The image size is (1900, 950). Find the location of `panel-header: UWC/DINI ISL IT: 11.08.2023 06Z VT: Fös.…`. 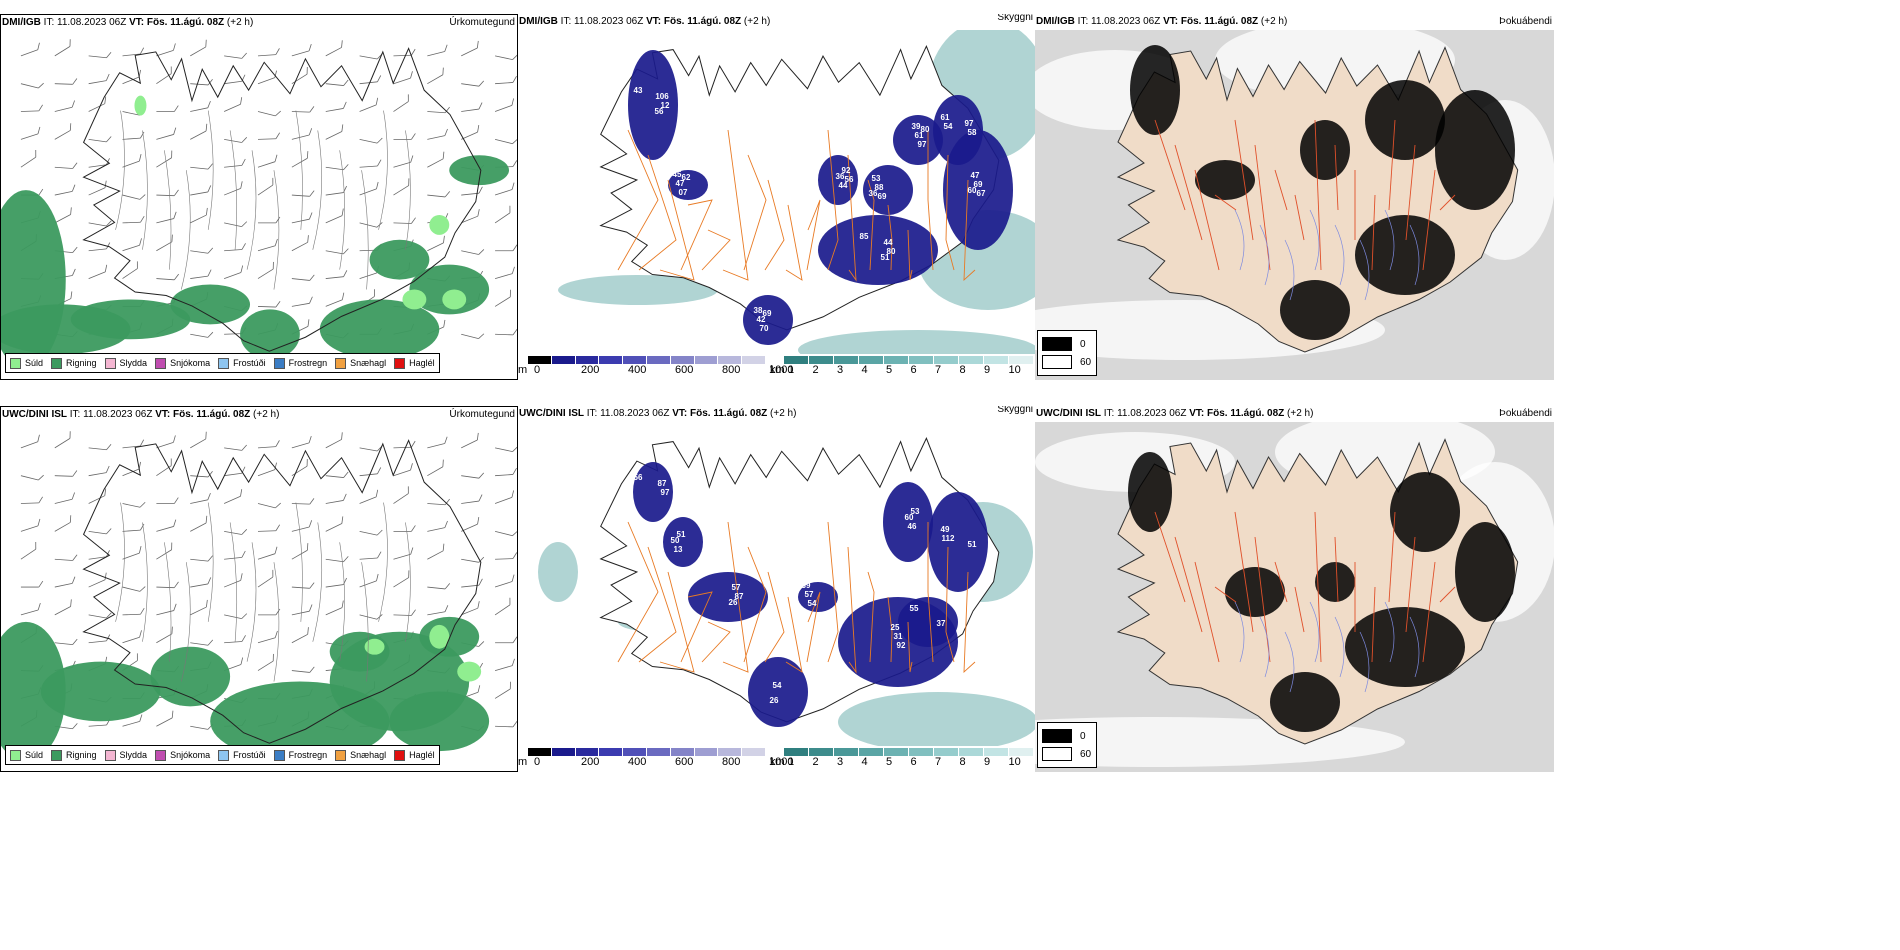

panel-header: UWC/DINI ISL IT: 11.08.2023 06Z VT: Fös.… is located at coordinates (776, 414).